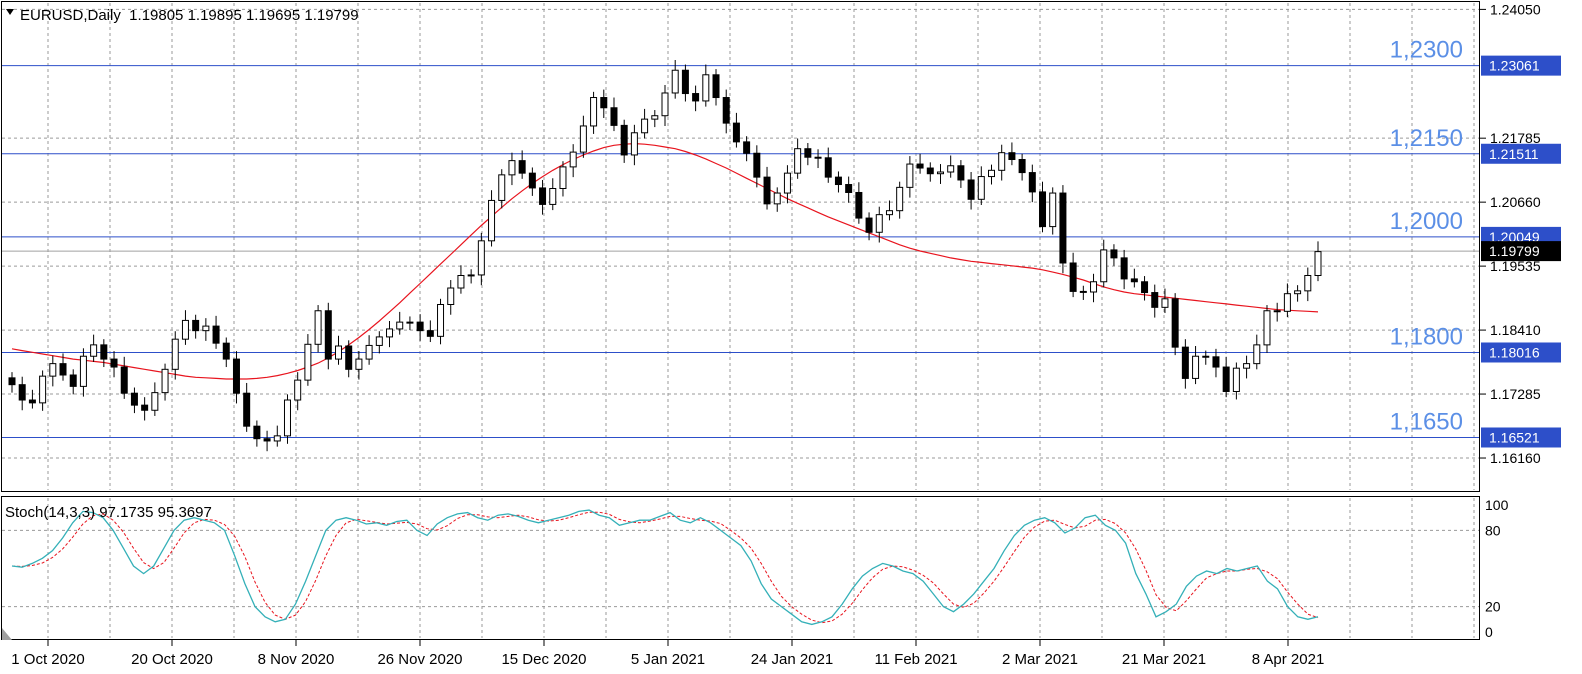 The image size is (1582, 674). Describe the element at coordinates (1514, 66) in the screenshot. I see `level-price-text: 1.23061` at that location.